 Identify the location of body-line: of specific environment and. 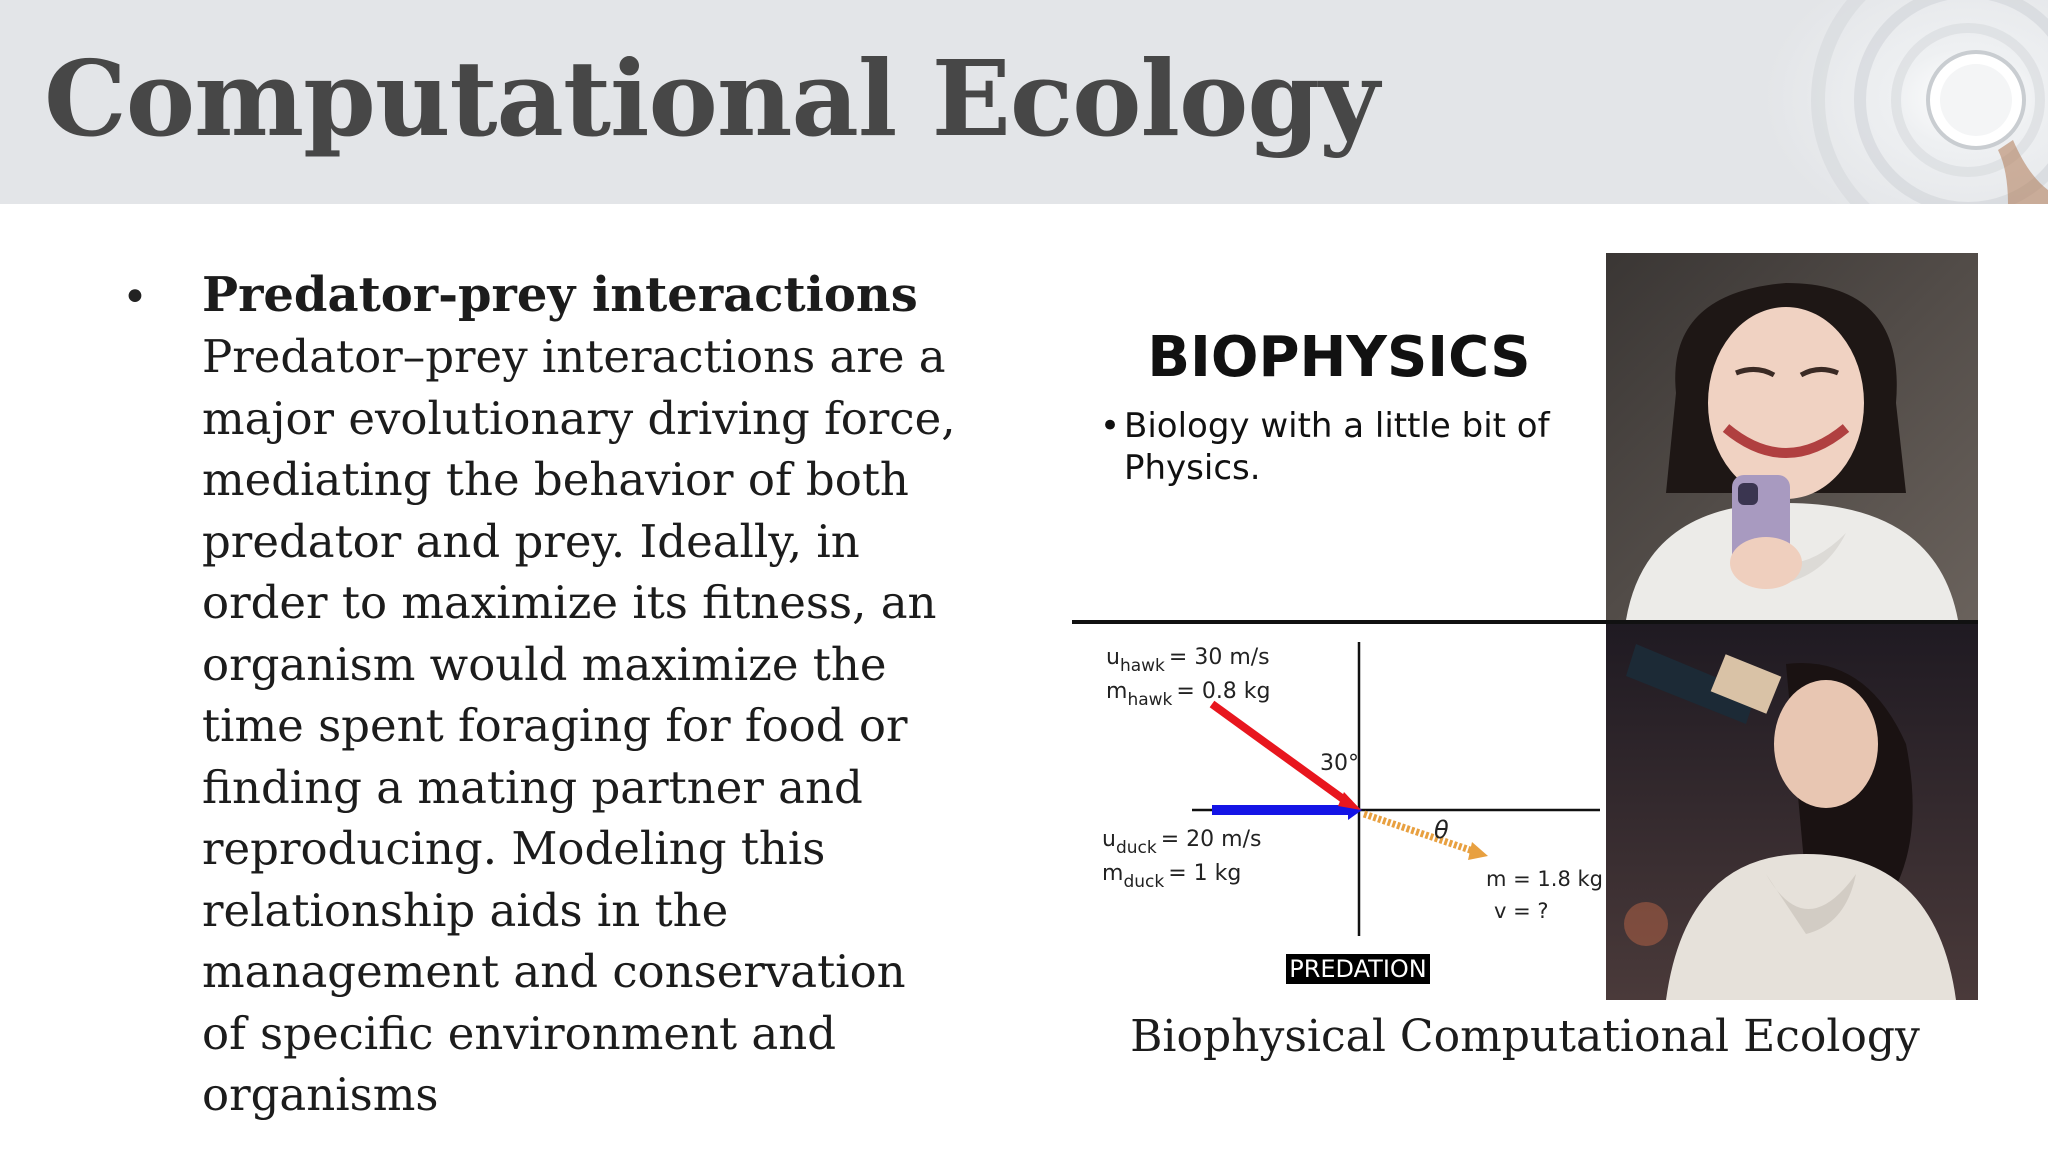
(519, 1033).